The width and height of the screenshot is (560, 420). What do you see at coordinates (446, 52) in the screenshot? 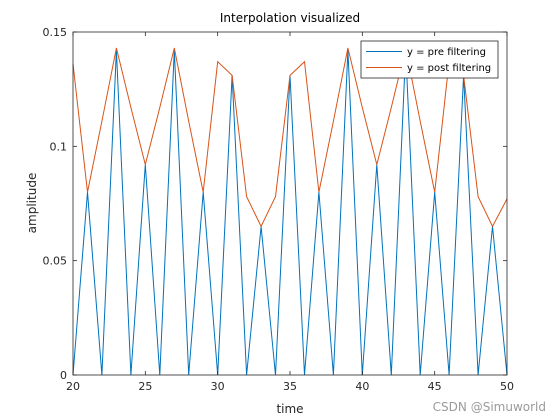
I see `legend-label-pre: y = pre filtering` at bounding box center [446, 52].